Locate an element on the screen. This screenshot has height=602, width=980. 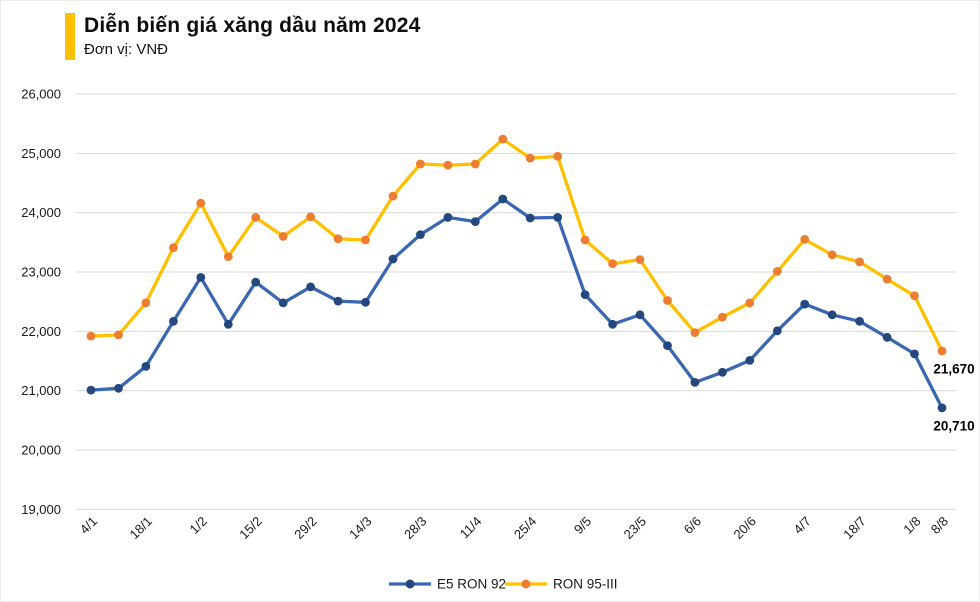
end-value-label-ron-95-iii: 21,670 is located at coordinates (953, 368).